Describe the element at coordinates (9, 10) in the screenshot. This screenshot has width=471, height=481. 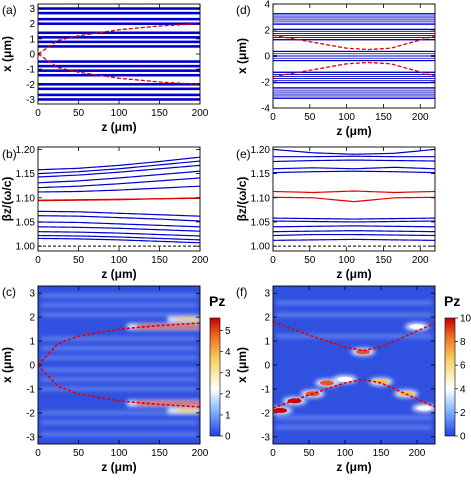
I see `panel-label: (a)` at that location.